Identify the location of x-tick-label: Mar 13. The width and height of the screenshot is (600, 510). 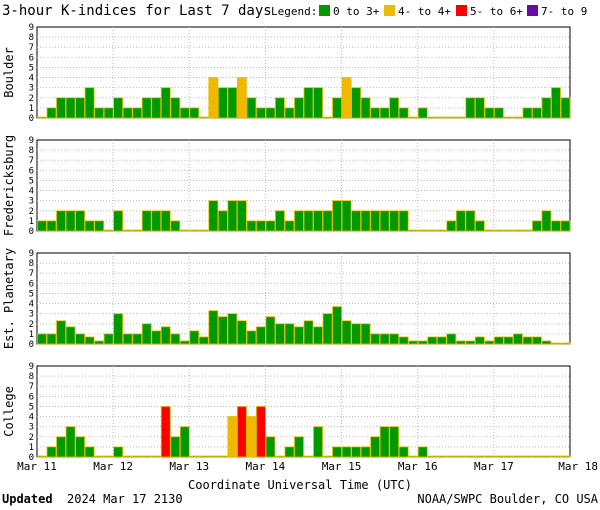
(189, 466).